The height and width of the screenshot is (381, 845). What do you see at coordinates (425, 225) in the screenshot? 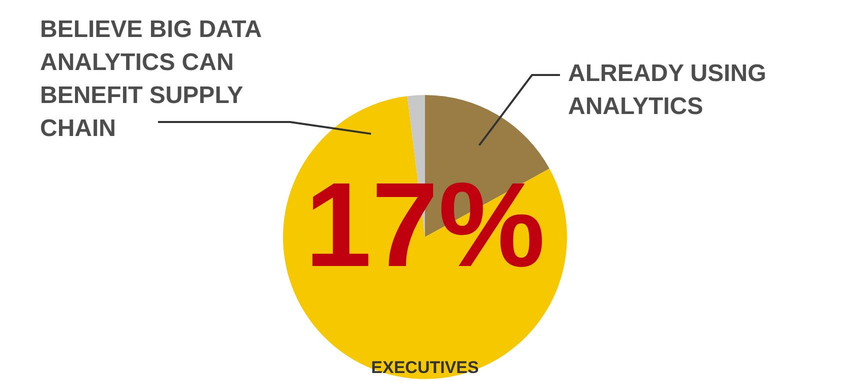
I see `data-label: 17%` at bounding box center [425, 225].